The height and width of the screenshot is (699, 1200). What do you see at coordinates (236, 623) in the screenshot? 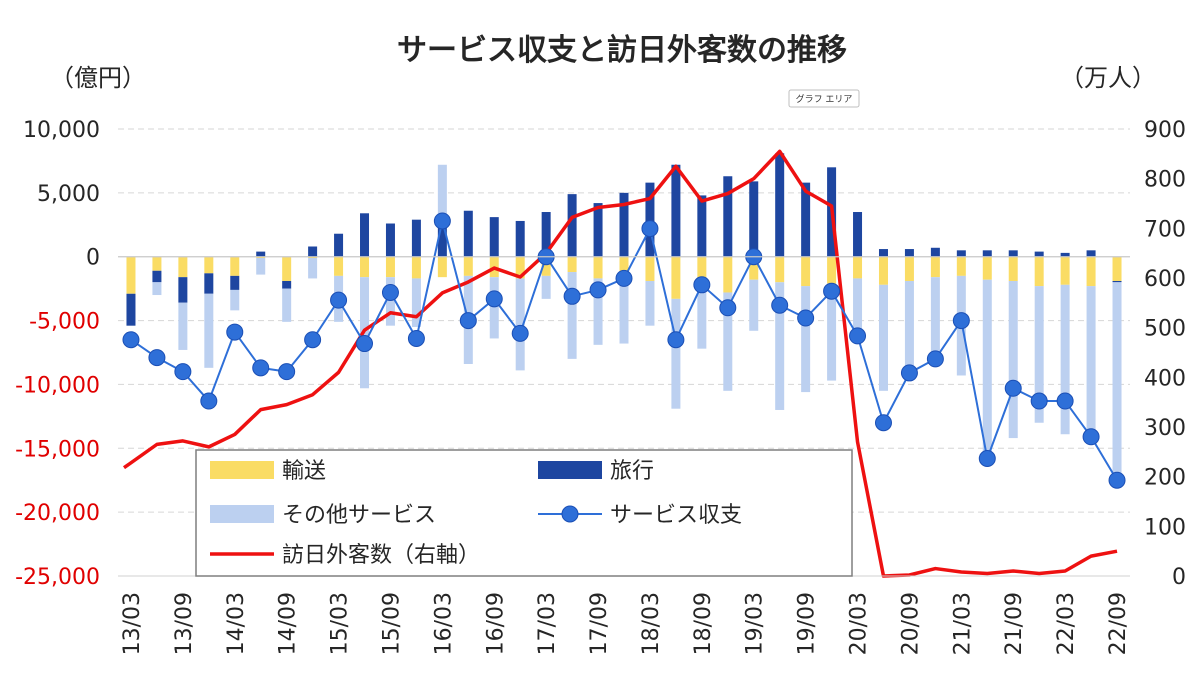
I see `x-tick-label: 14/03` at bounding box center [236, 623].